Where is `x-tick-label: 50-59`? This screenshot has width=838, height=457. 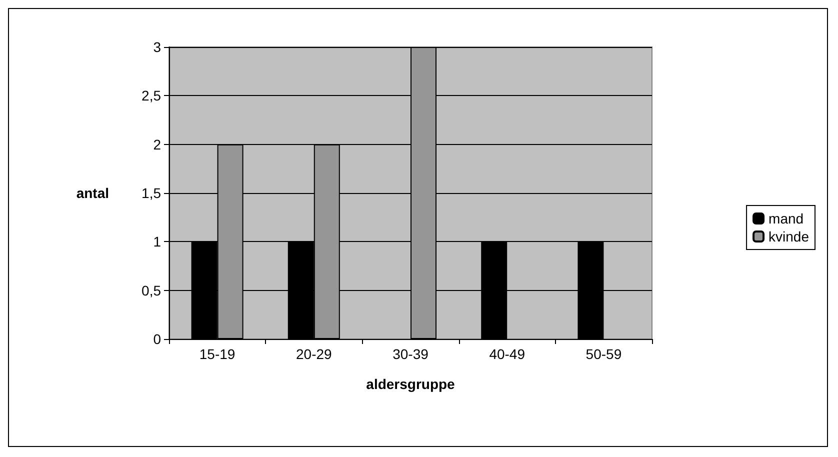
x-tick-label: 50-59 is located at coordinates (604, 354).